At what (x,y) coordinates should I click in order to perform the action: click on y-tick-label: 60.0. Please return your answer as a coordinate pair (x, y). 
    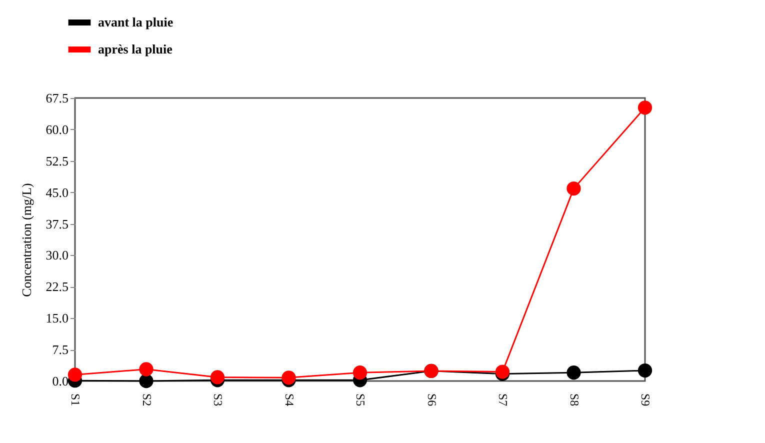
    Looking at the image, I should click on (57, 129).